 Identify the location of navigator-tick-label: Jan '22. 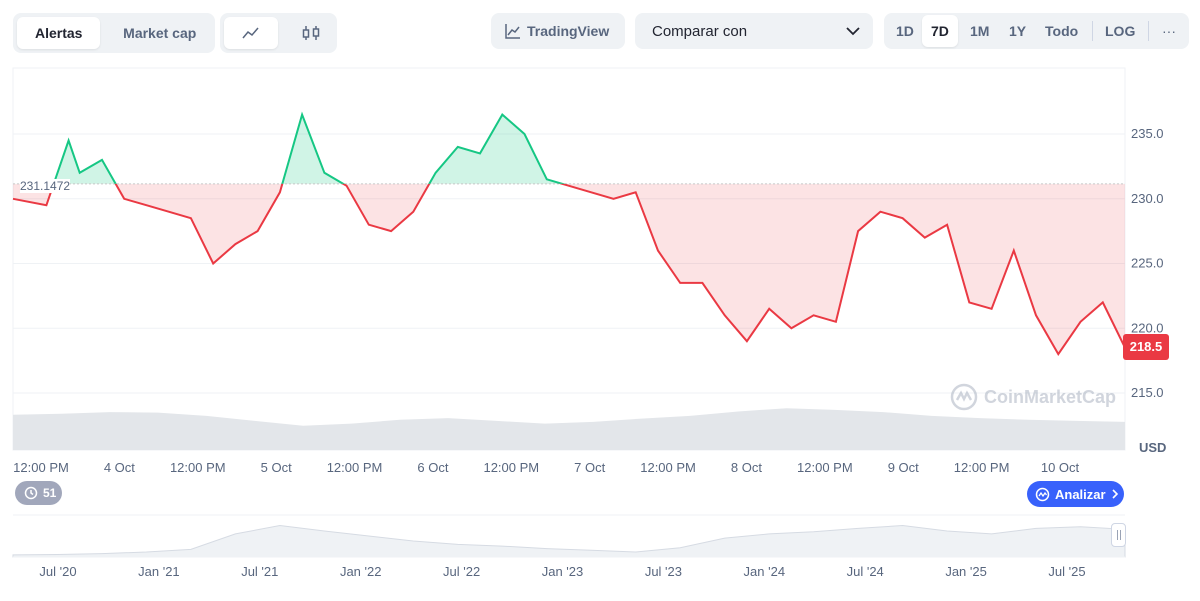
(361, 571).